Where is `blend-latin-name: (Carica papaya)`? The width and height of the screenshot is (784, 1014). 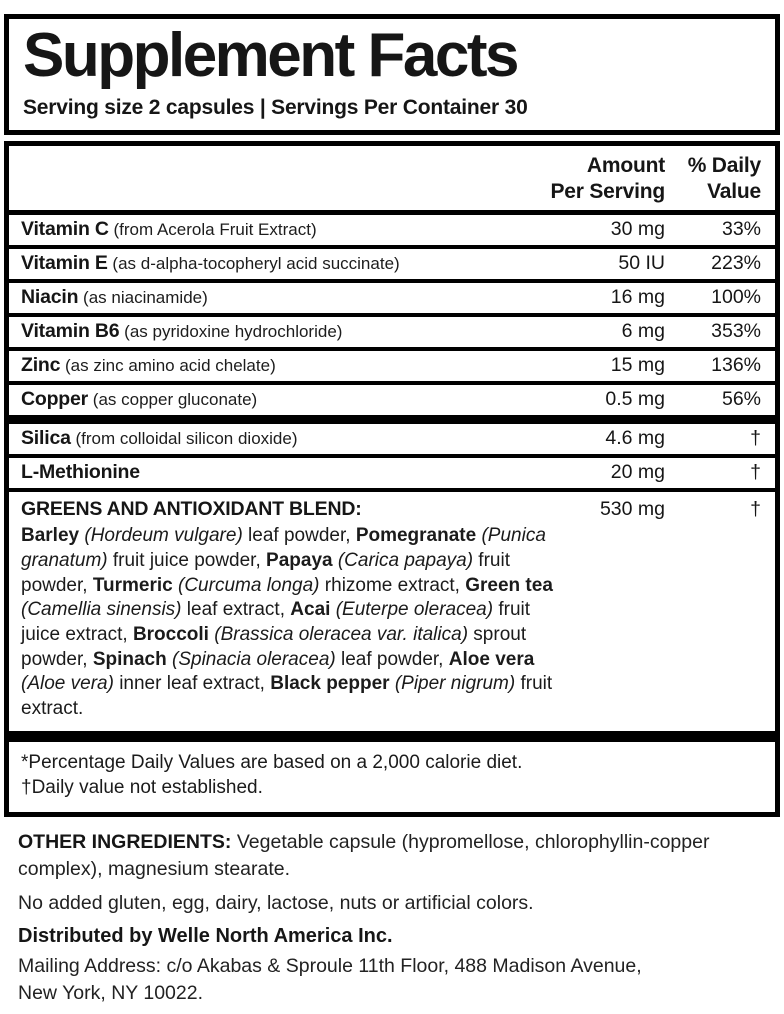
blend-latin-name: (Carica papaya) is located at coordinates (403, 560).